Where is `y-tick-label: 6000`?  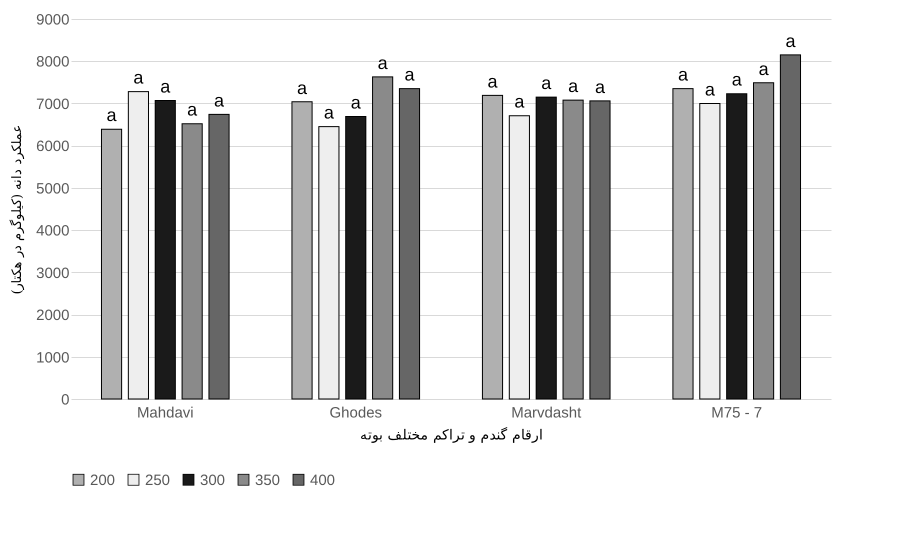
y-tick-label: 6000 is located at coordinates (53, 147).